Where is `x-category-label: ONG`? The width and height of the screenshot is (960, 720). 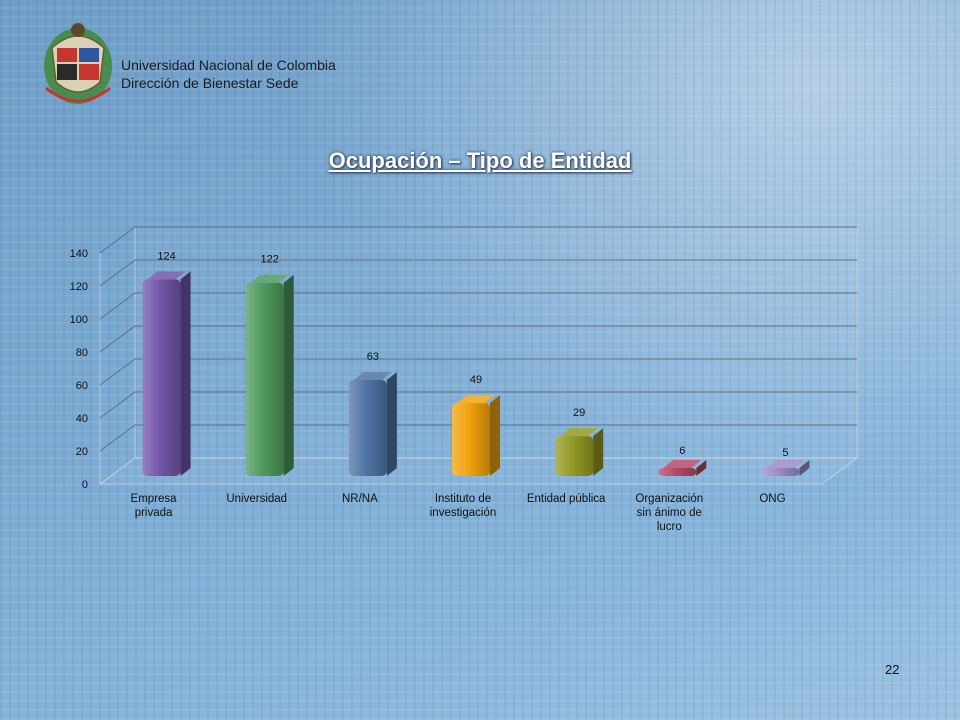 x-category-label: ONG is located at coordinates (772, 499).